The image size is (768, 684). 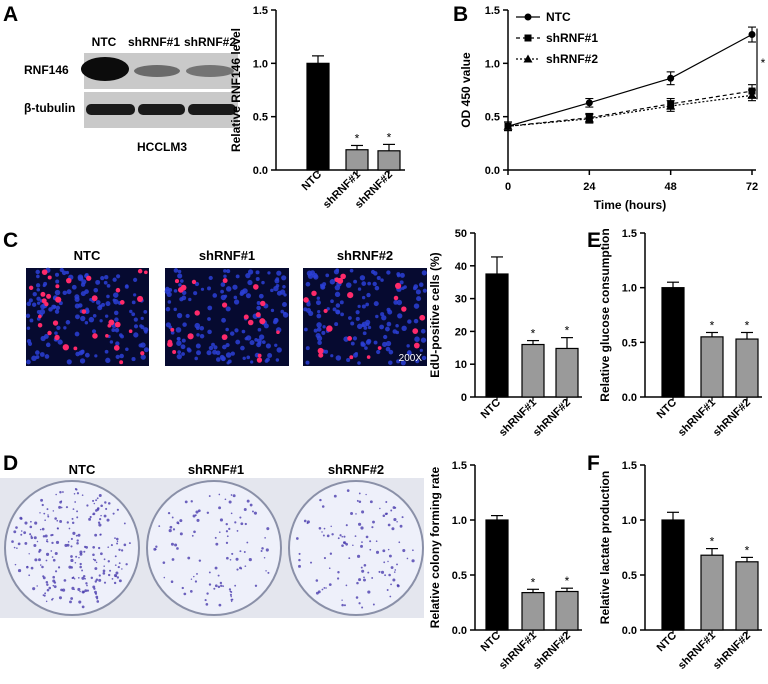 I want to click on x-tick-label: shRNF#2, so click(x=552, y=418).